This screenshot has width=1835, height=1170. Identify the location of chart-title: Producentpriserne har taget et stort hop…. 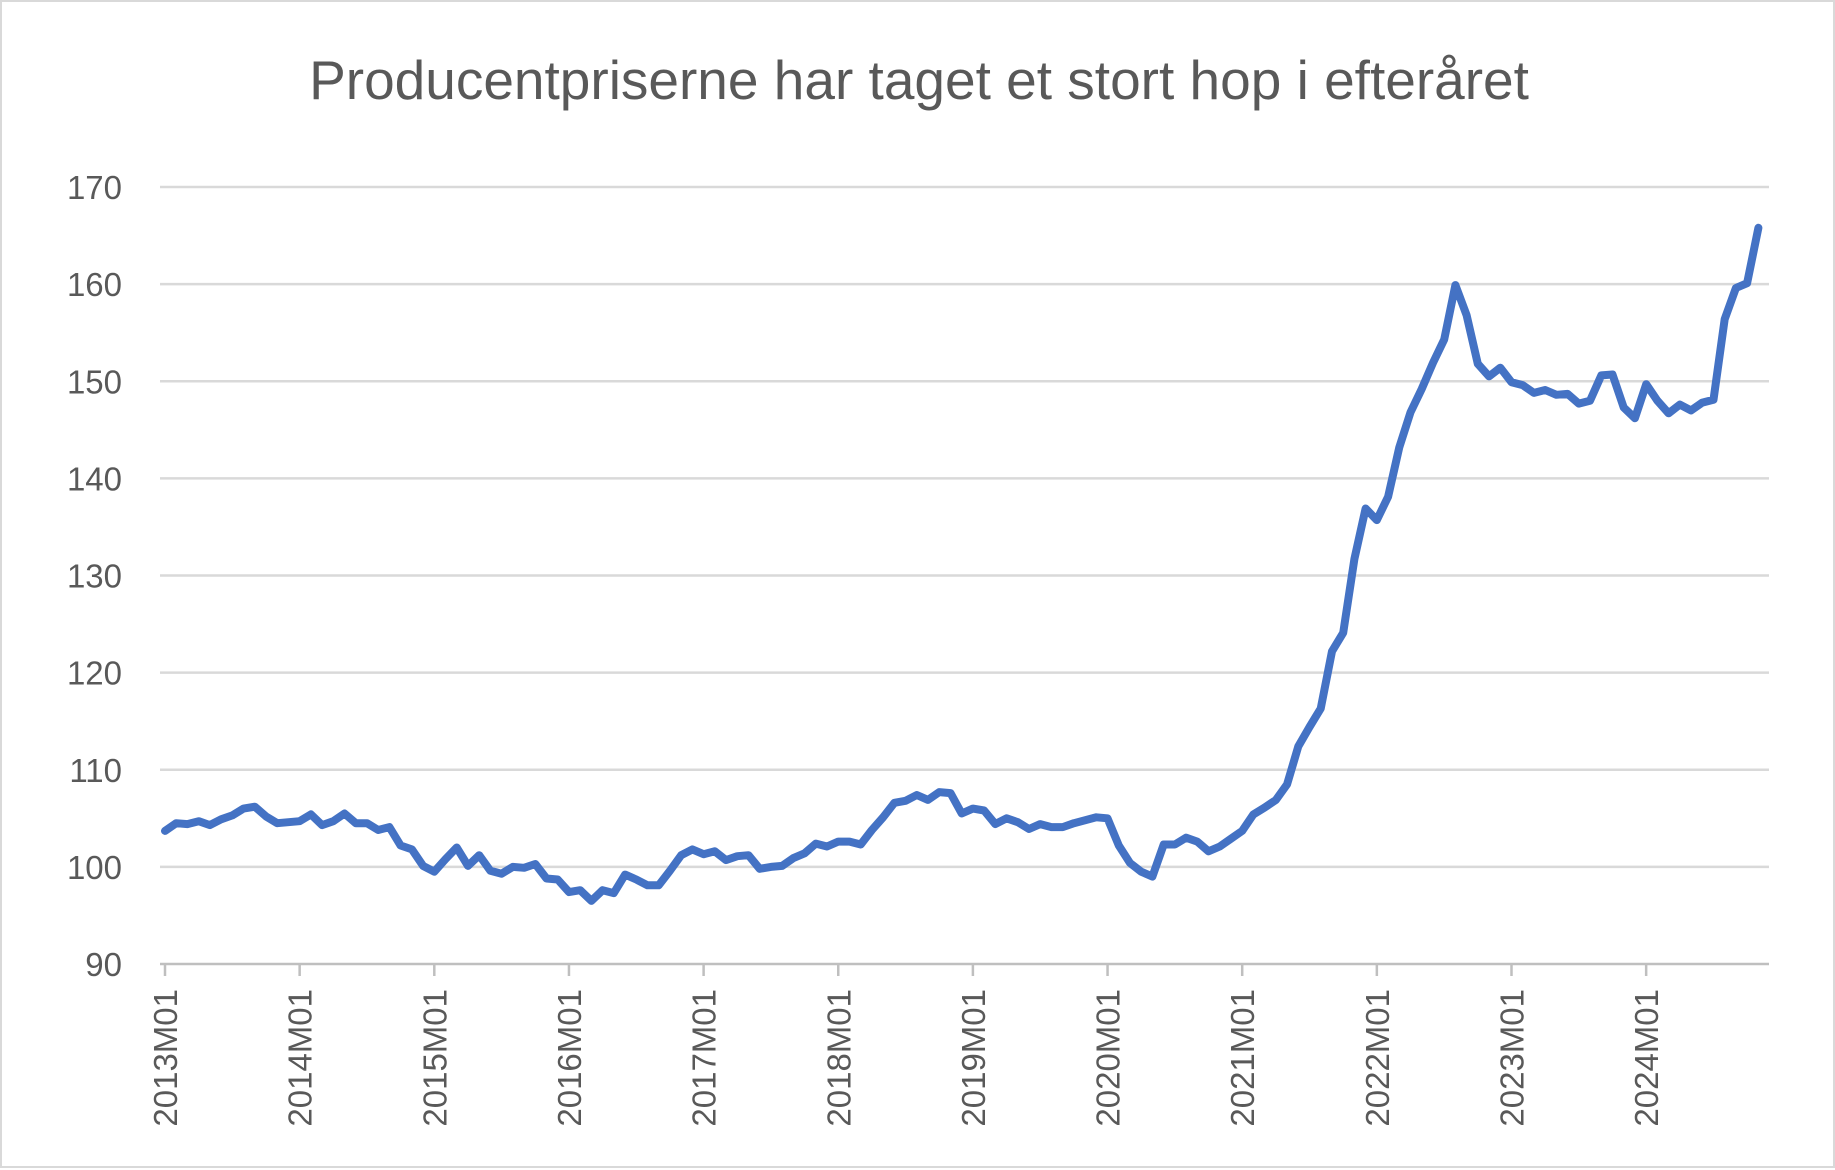
(919, 80).